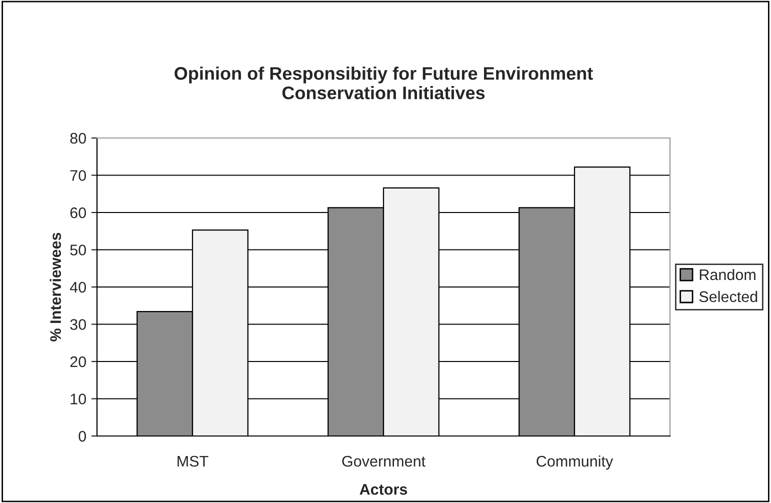 This screenshot has height=503, width=771. What do you see at coordinates (78, 399) in the screenshot?
I see `y-tick-label: 10` at bounding box center [78, 399].